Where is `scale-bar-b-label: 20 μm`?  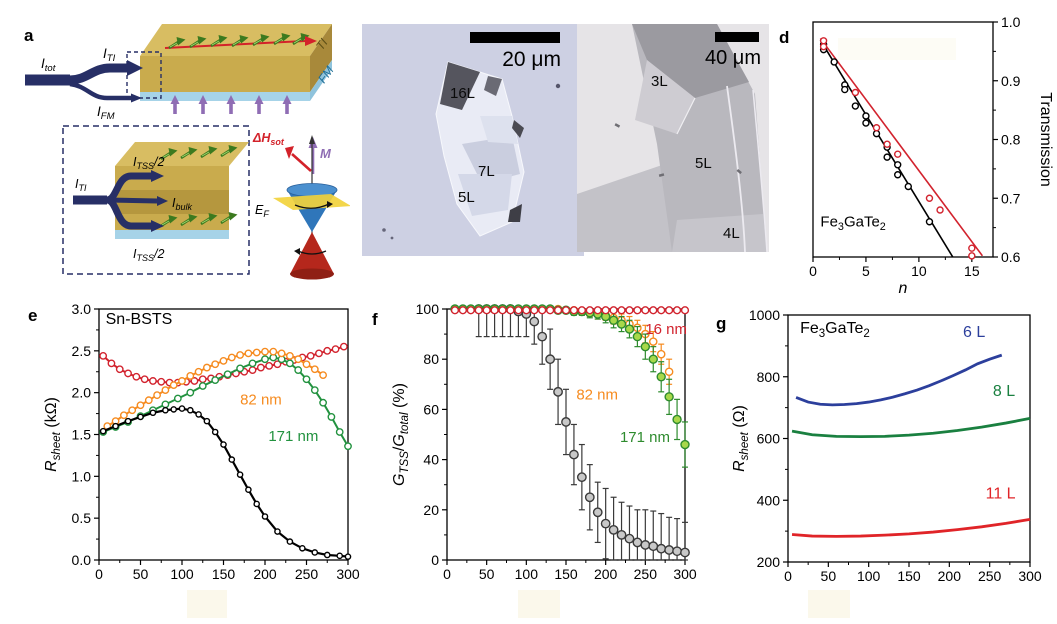
scale-bar-b-label: 20 μm is located at coordinates (531, 59).